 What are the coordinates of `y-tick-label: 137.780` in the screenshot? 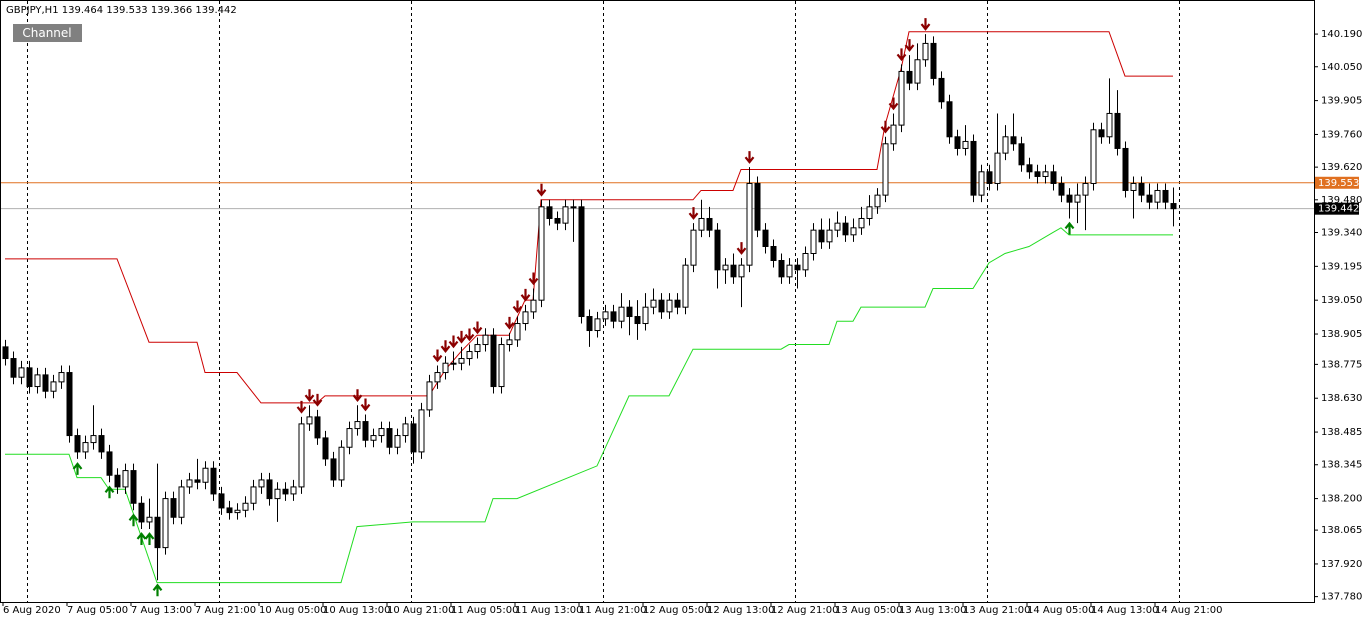 It's located at (1341, 597).